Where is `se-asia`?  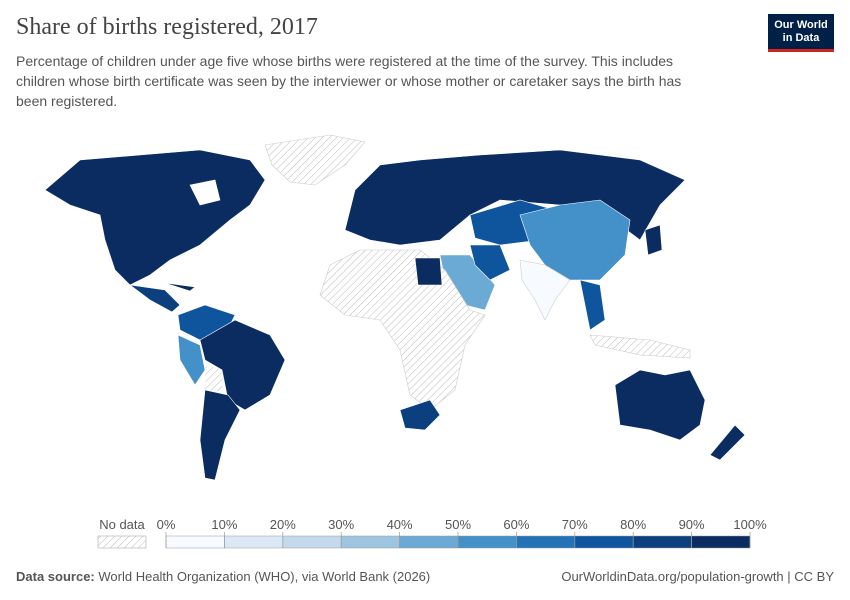 se-asia is located at coordinates (592, 305).